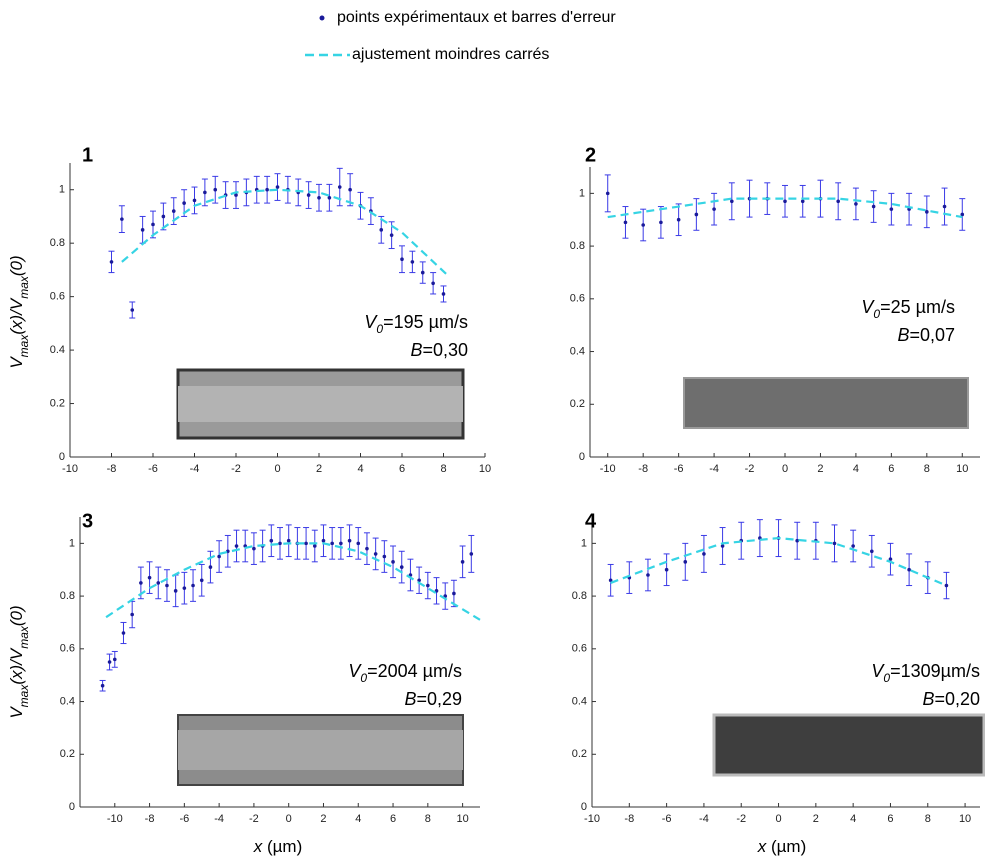 Image resolution: width=985 pixels, height=863 pixels. What do you see at coordinates (917, 307) in the screenshot?
I see `annotation-text: =25 µm/s` at bounding box center [917, 307].